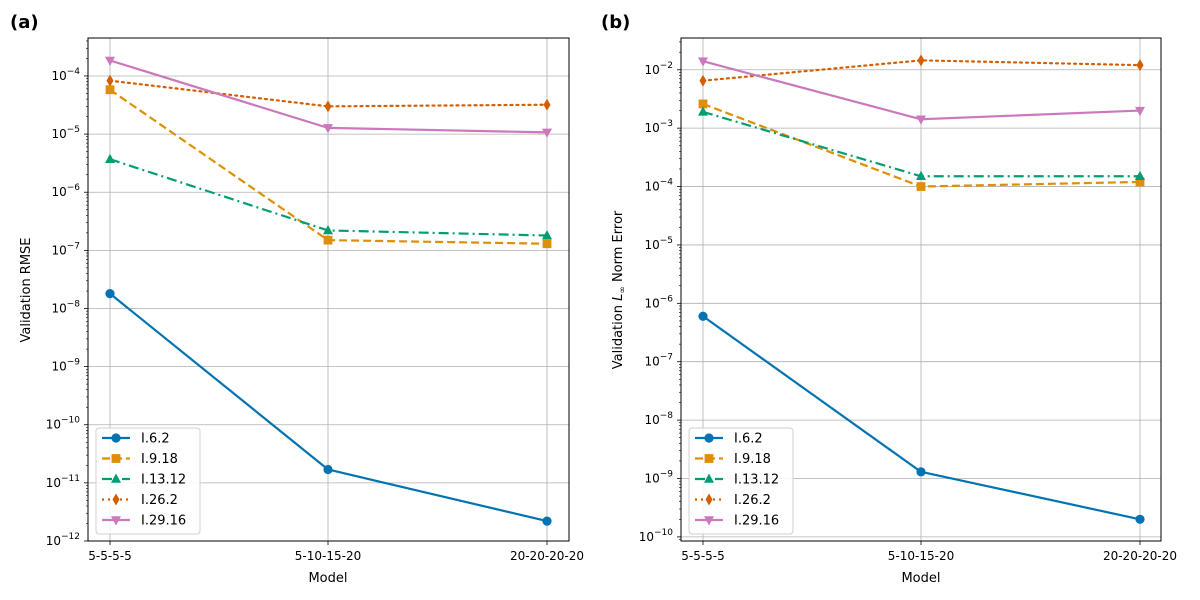 This screenshot has height=600, width=1200. What do you see at coordinates (63, 424) in the screenshot?
I see `y-tick-label: 10⁻¹⁰` at bounding box center [63, 424].